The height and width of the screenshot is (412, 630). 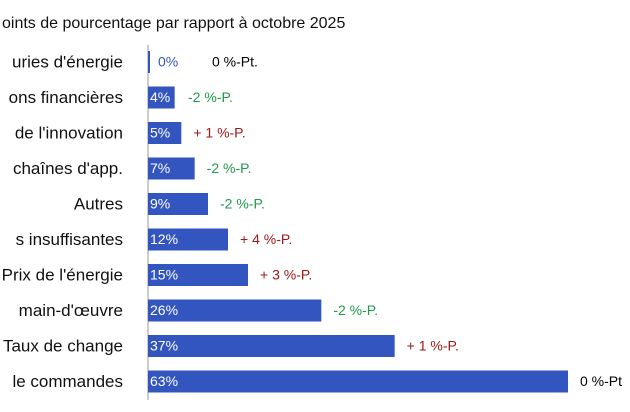 I want to click on change-label: + 4 %-P., so click(x=266, y=239).